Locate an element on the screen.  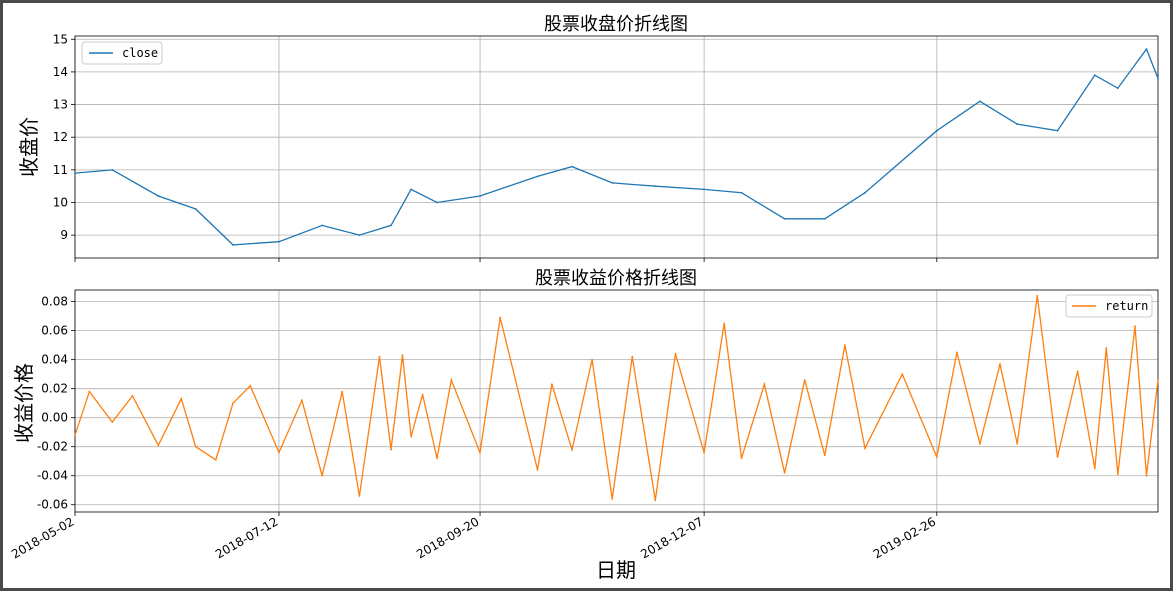
bottom-y-axis-label: 收益价格 is located at coordinates (24, 403).